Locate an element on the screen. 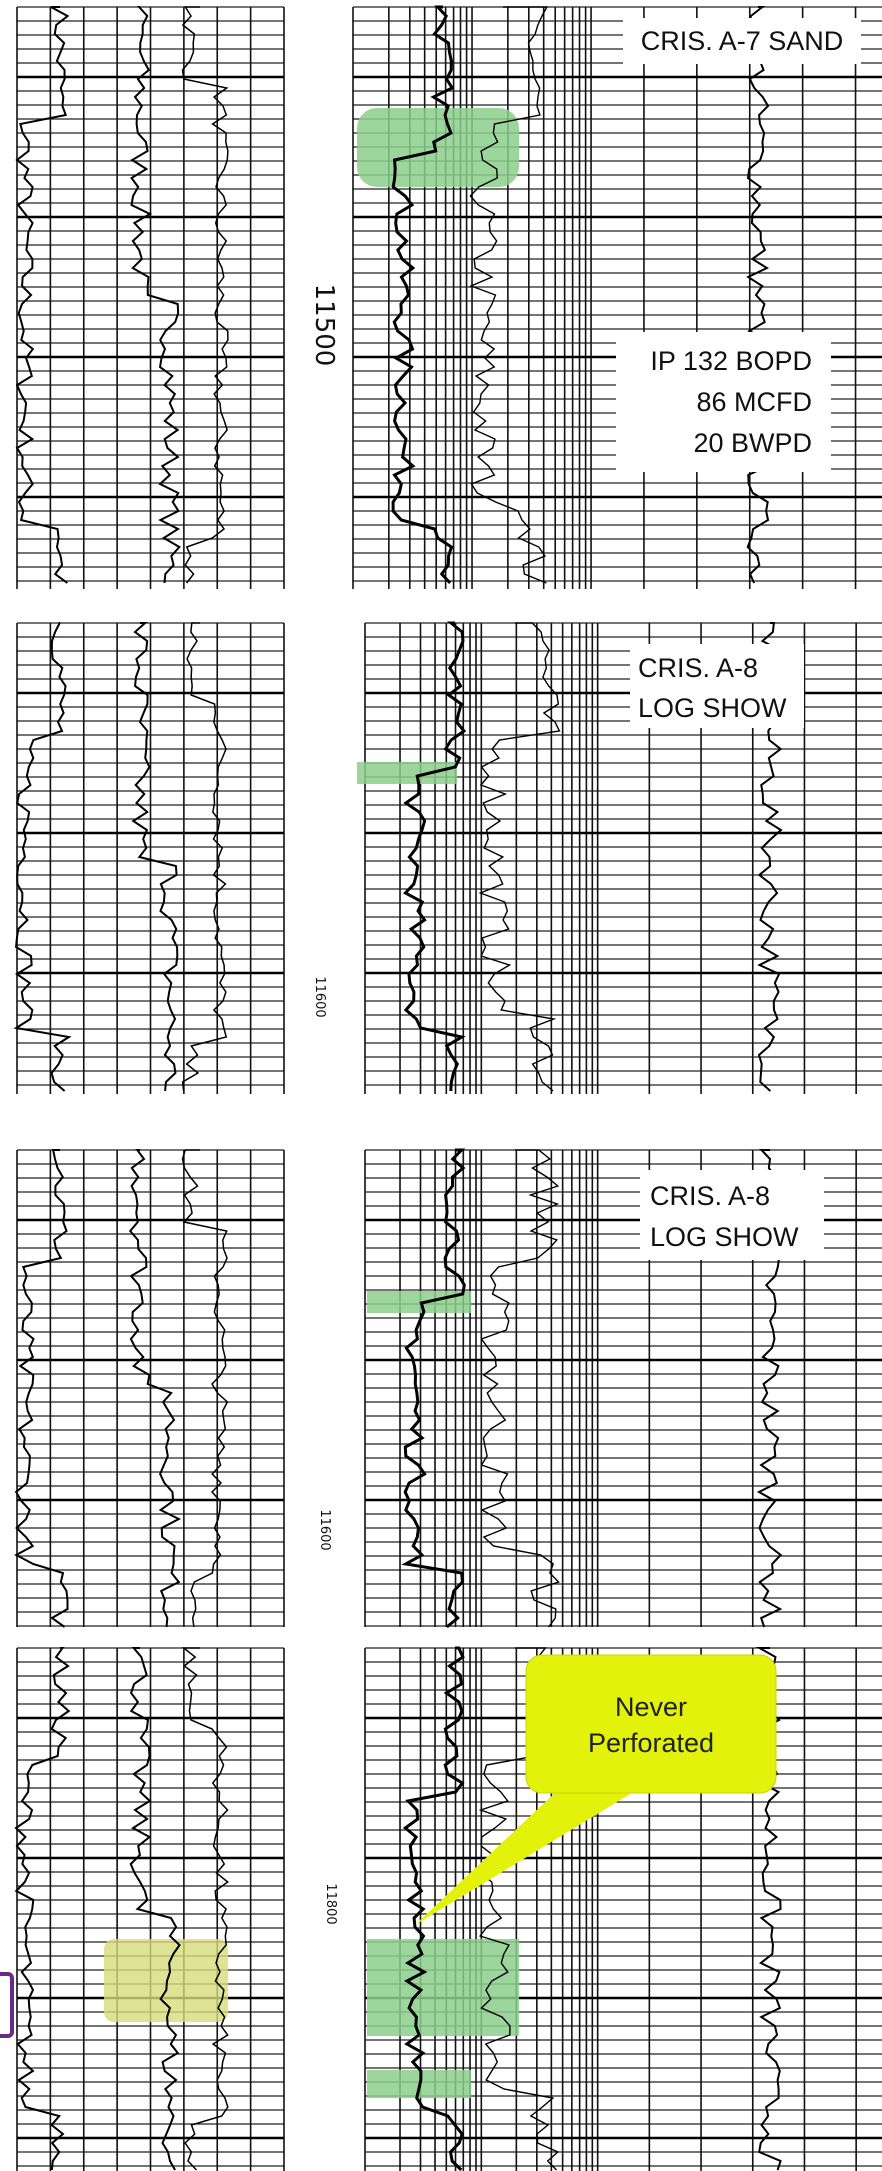 The width and height of the screenshot is (882, 2171). depth: 11800 is located at coordinates (330, 1903).